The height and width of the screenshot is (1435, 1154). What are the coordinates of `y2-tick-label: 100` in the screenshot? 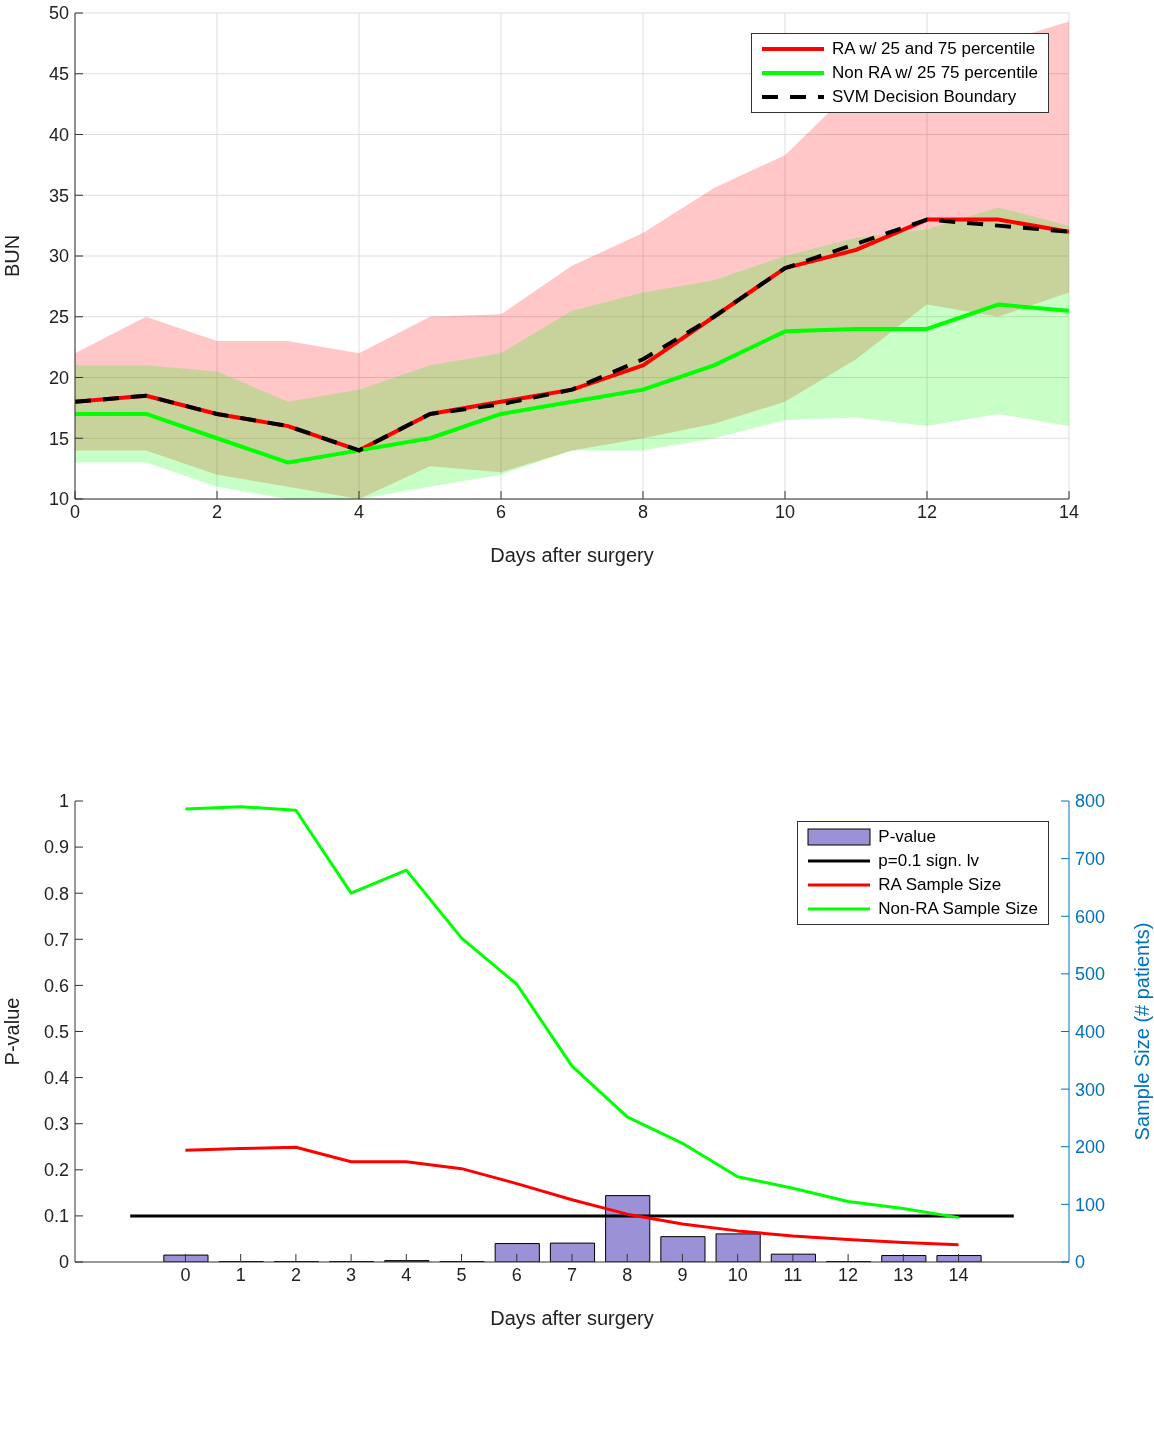 It's located at (1090, 1204).